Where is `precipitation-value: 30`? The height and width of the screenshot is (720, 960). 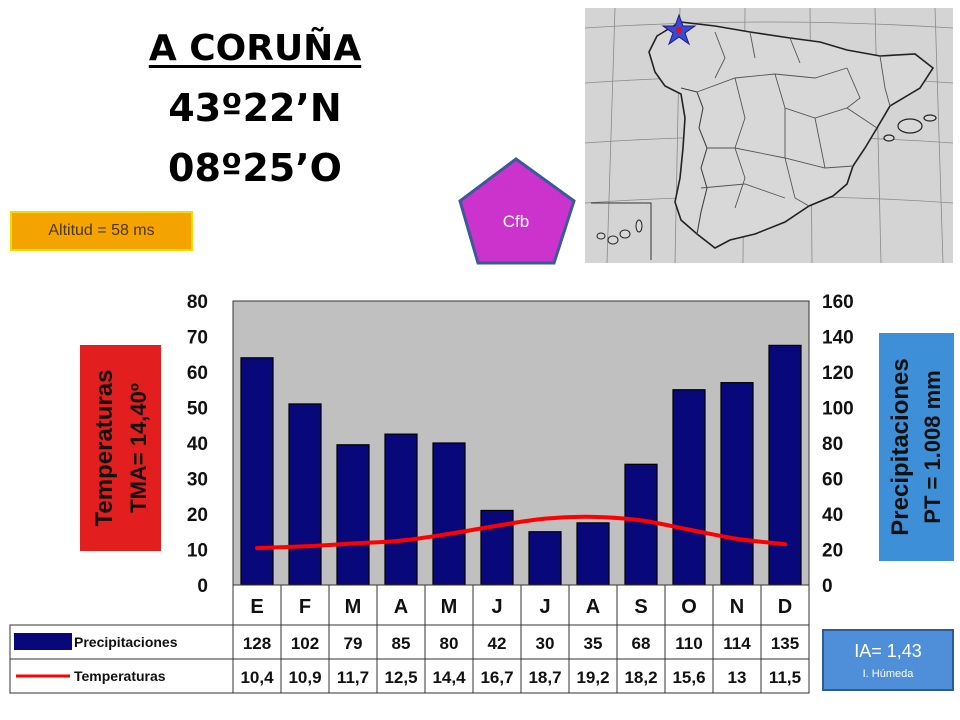
precipitation-value: 30 is located at coordinates (545, 643).